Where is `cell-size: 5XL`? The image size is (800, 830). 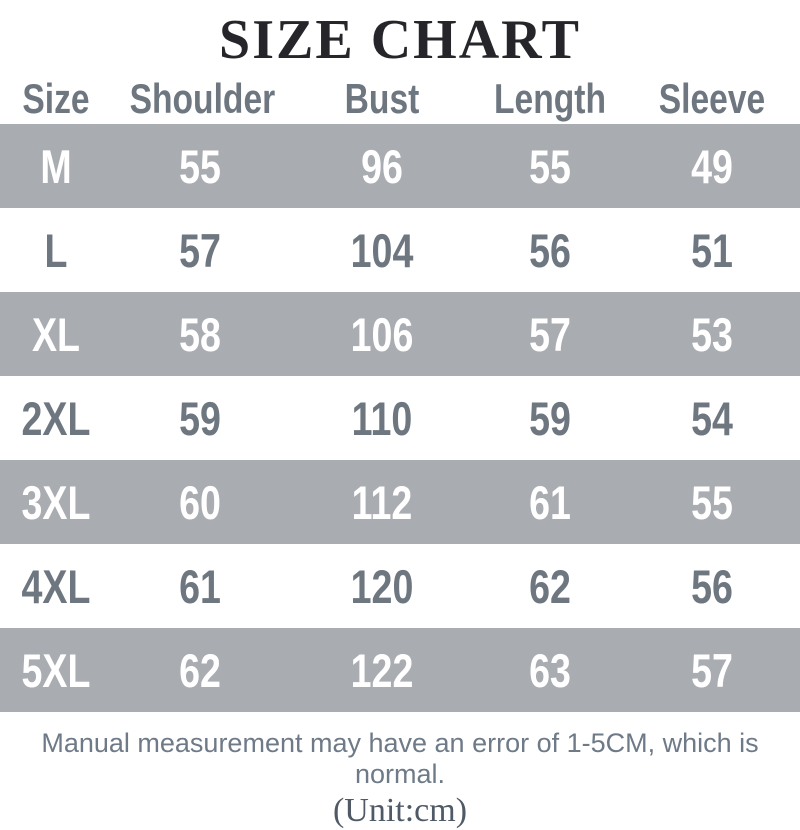 cell-size: 5XL is located at coordinates (56, 670).